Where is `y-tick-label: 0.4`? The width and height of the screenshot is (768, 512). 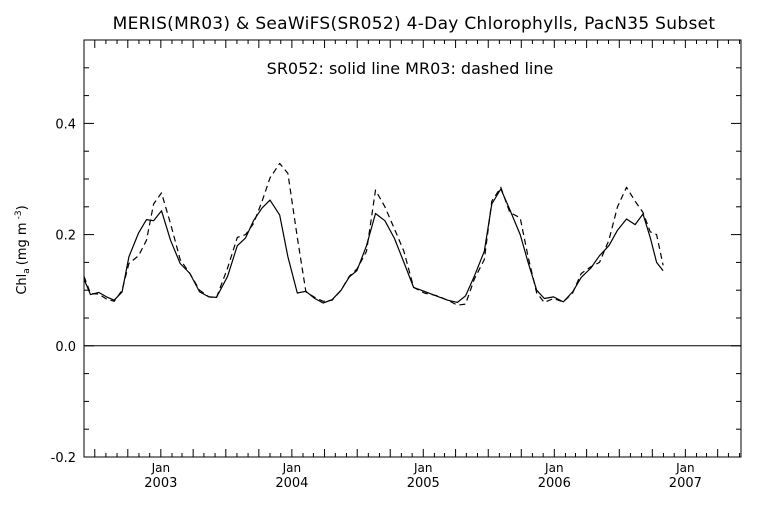
y-tick-label: 0.4 is located at coordinates (65, 124).